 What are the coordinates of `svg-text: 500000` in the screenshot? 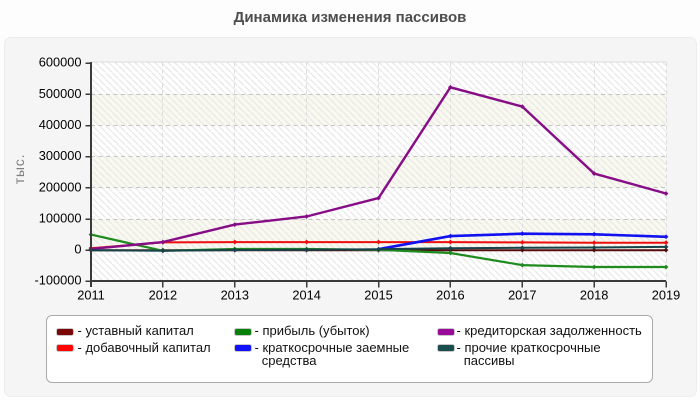 It's located at (60, 93).